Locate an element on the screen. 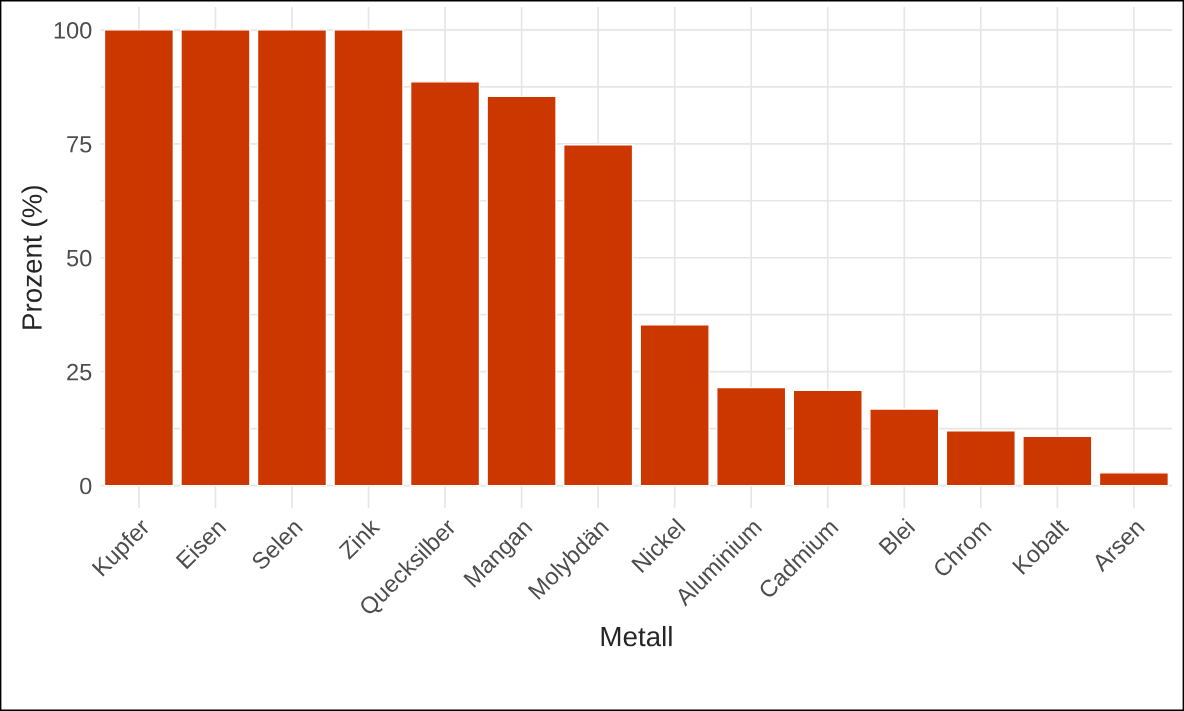 This screenshot has width=1184, height=711. y-tick-label: 25 is located at coordinates (79, 372).